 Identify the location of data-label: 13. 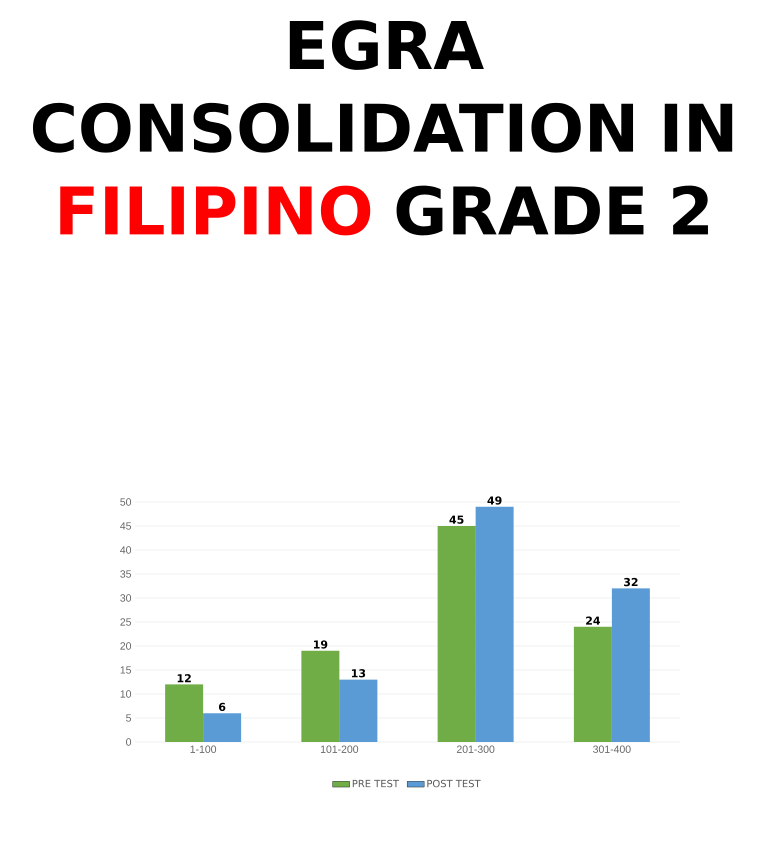
(359, 673).